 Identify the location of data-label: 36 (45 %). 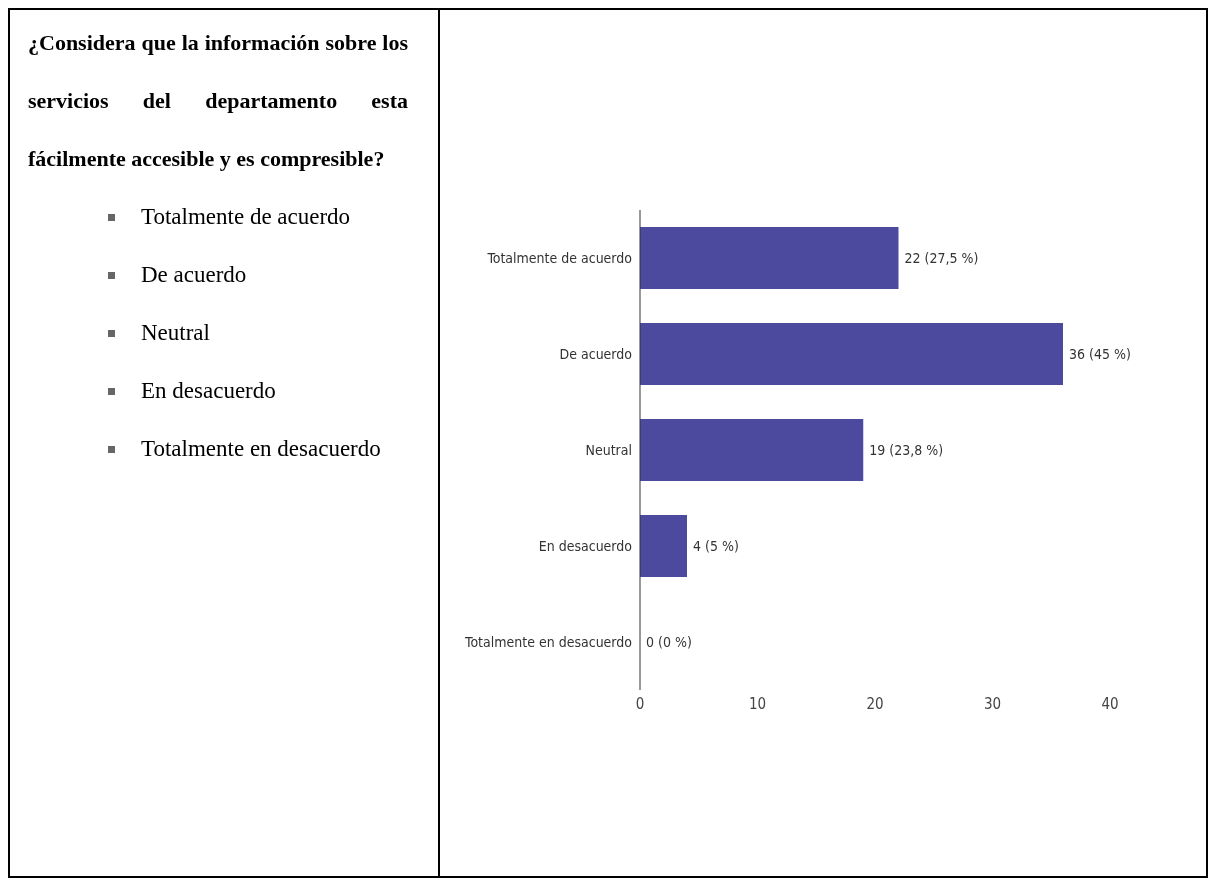
(1100, 354).